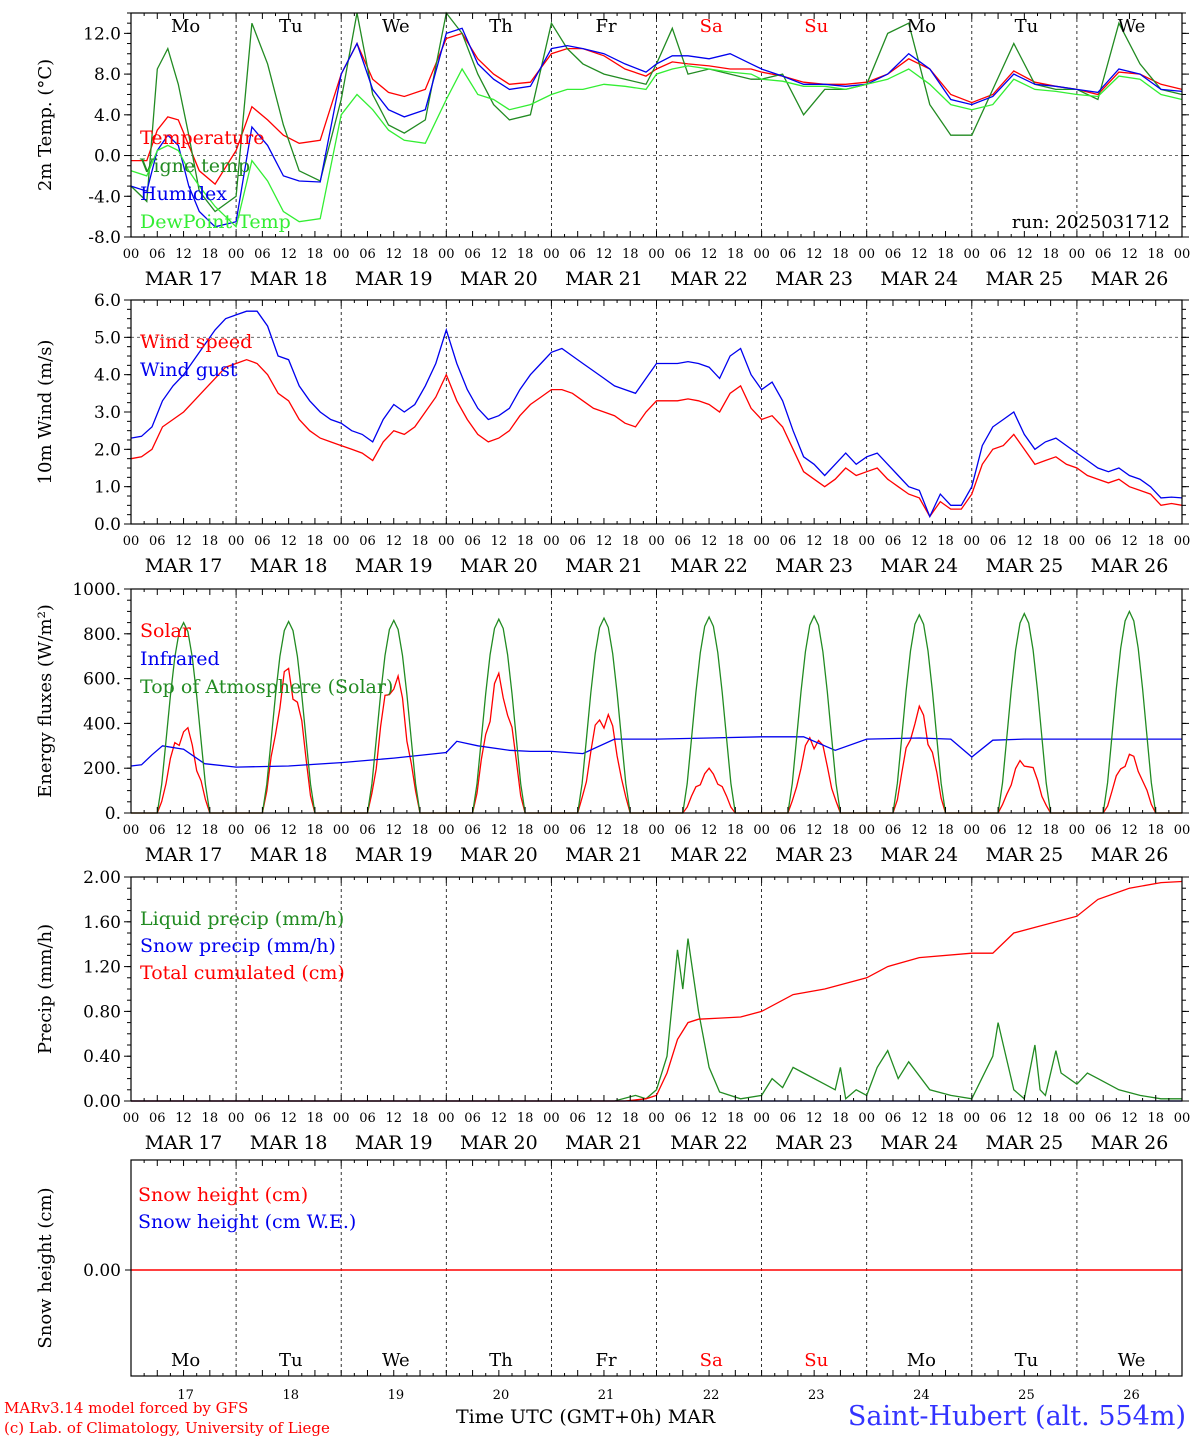  I want to click on x-date-label: MAR 20, so click(499, 279).